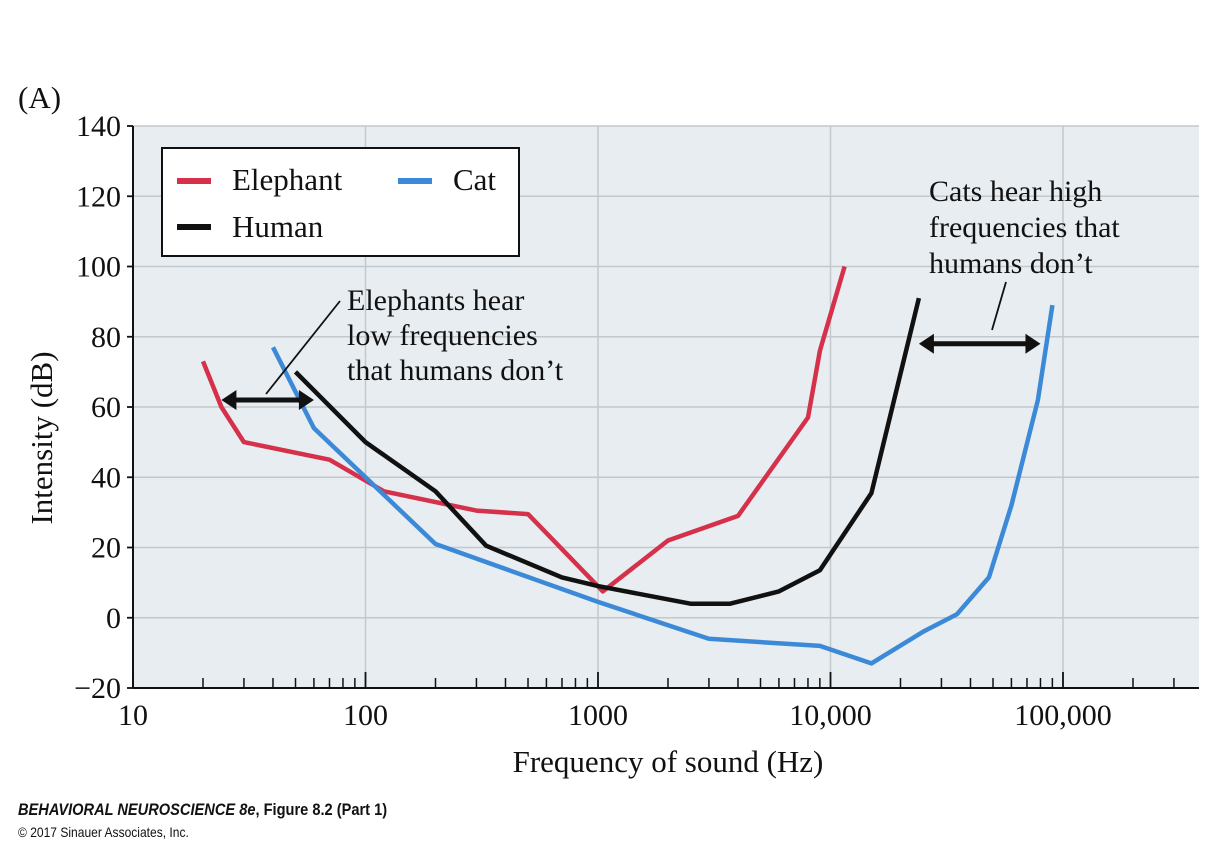  What do you see at coordinates (267, 399) in the screenshot?
I see `annotation-elephants-arrow` at bounding box center [267, 399].